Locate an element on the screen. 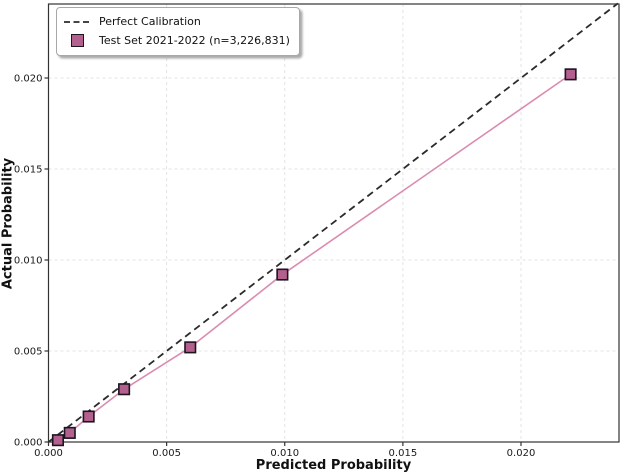 This screenshot has height=476, width=623. y-tick-label: 0.010 is located at coordinates (28, 261).